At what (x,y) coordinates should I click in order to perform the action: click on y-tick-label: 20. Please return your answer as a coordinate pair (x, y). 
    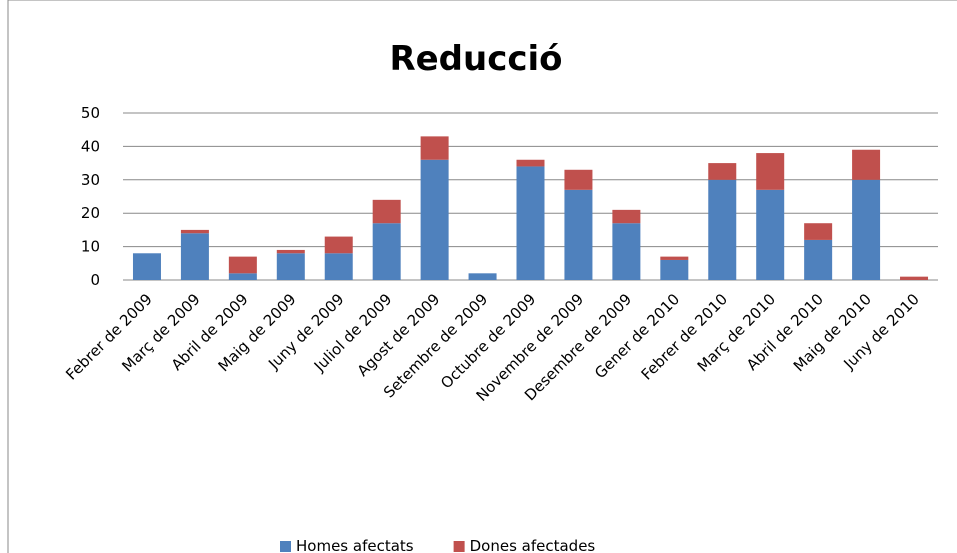
    Looking at the image, I should click on (90, 213).